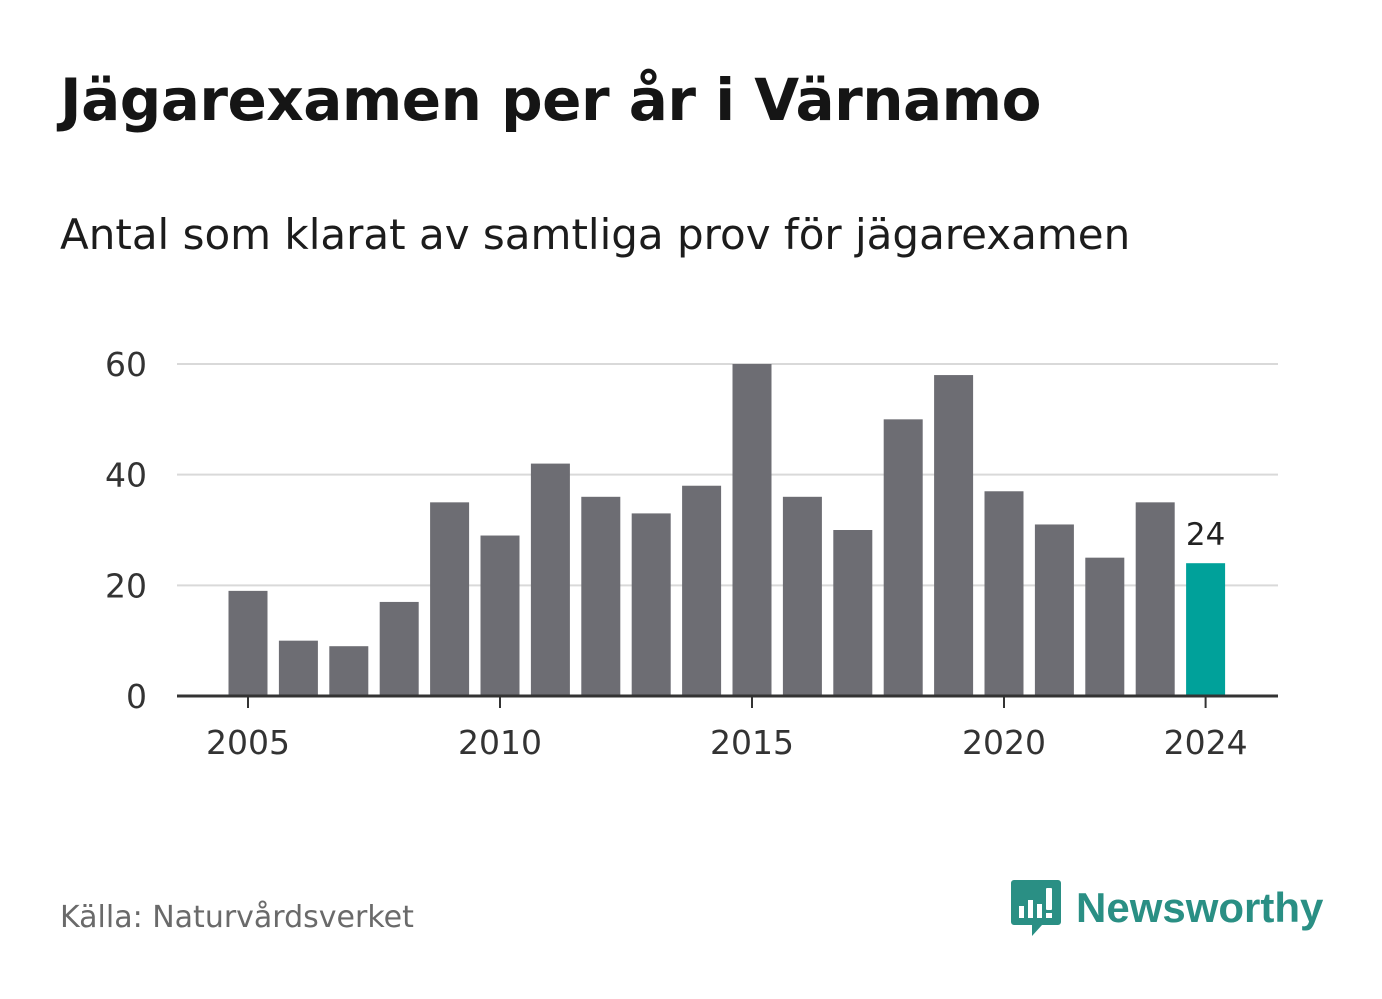 This screenshot has height=999, width=1382. Describe the element at coordinates (136, 696) in the screenshot. I see `y-tick-label: 0` at that location.